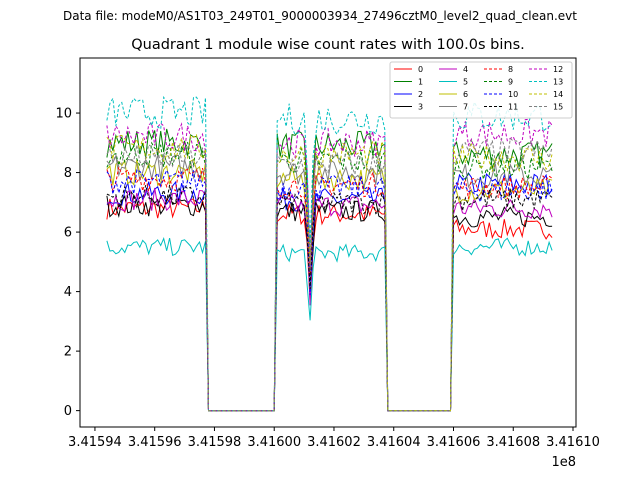  I want to click on legend-box, so click(481, 90).